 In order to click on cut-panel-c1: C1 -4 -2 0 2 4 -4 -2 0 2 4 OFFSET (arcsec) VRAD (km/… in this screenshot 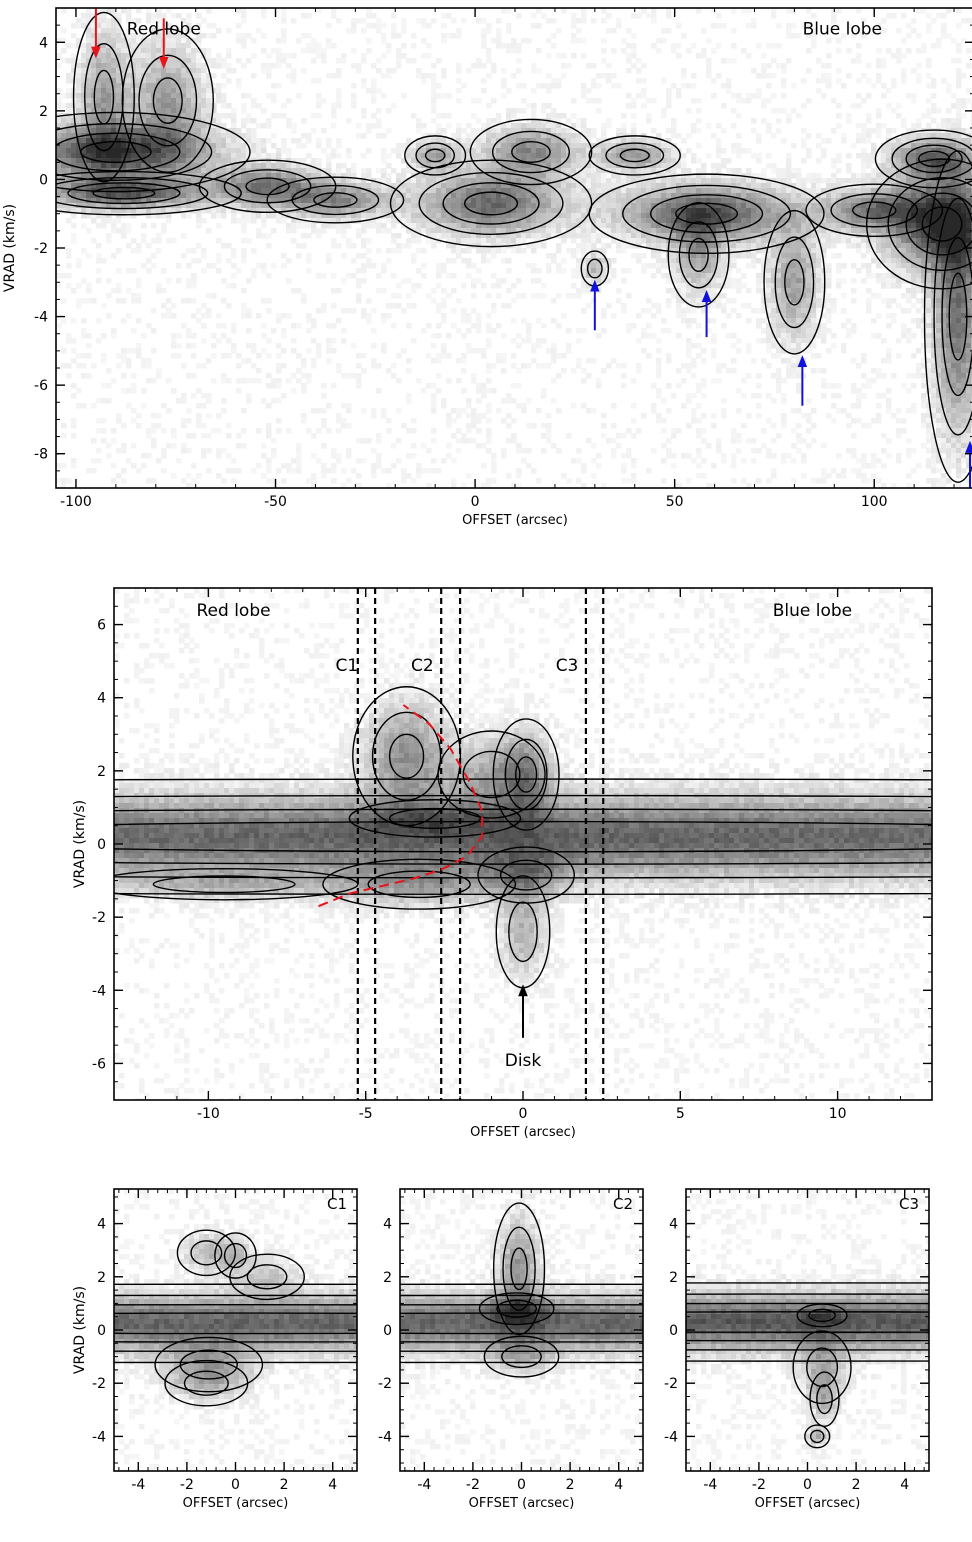, I will do `click(215, 1349)`.